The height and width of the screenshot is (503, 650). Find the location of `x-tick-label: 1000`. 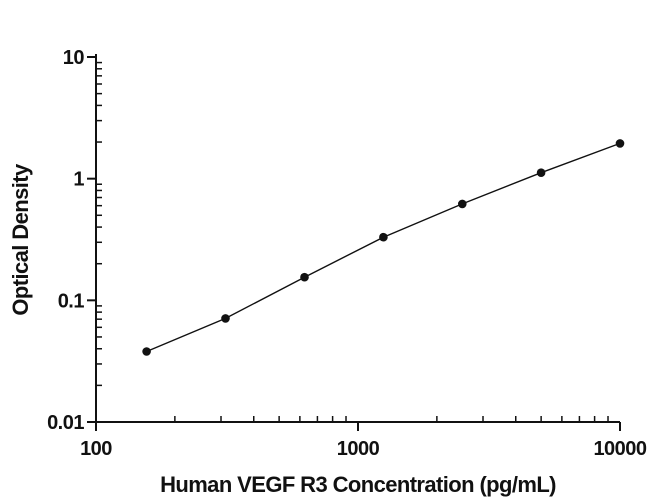

x-tick-label: 1000 is located at coordinates (358, 449).